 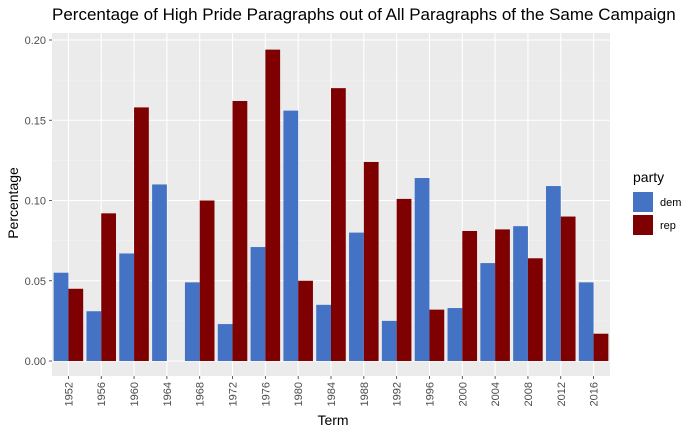 What do you see at coordinates (35, 41) in the screenshot?
I see `y-tick-label: 0.20` at bounding box center [35, 41].